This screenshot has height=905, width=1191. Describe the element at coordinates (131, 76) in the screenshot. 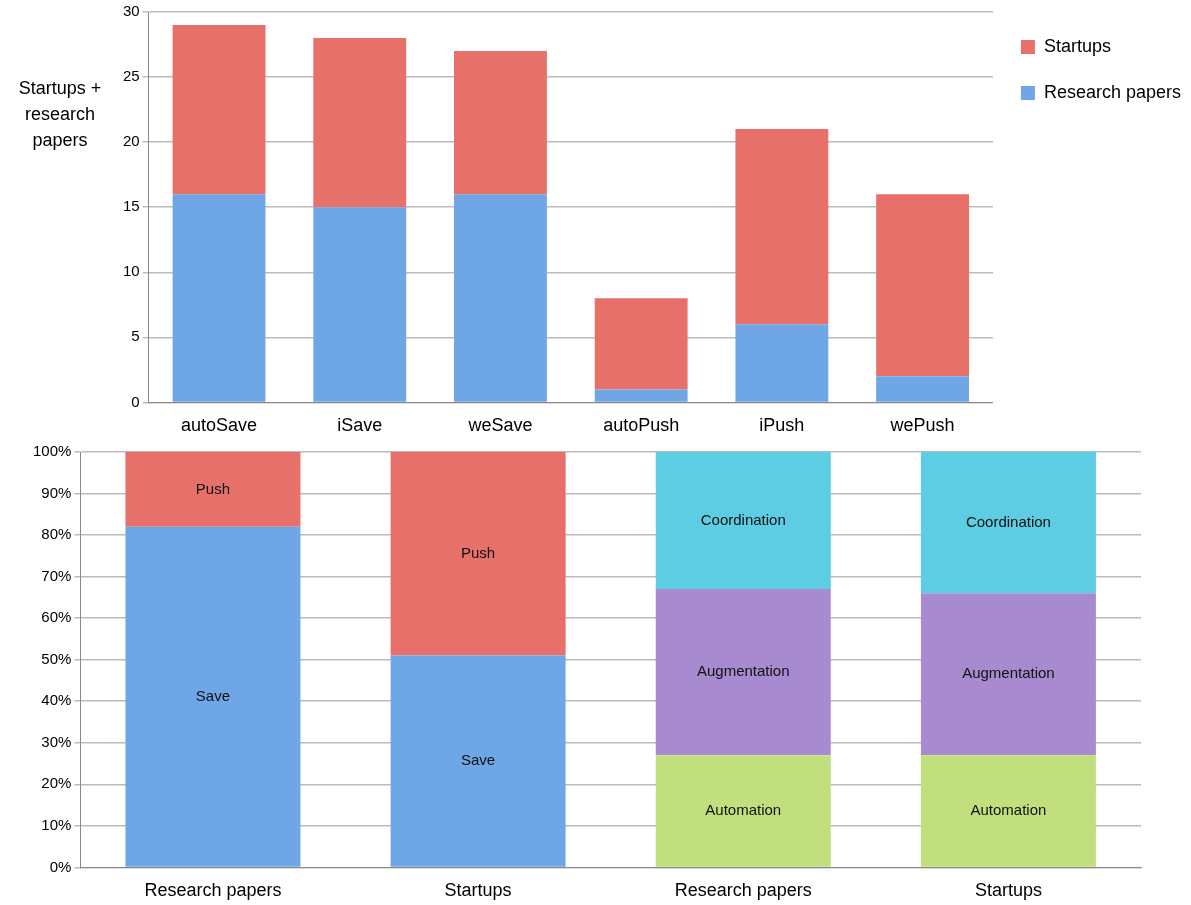

I see `y-tick-label: 25` at that location.